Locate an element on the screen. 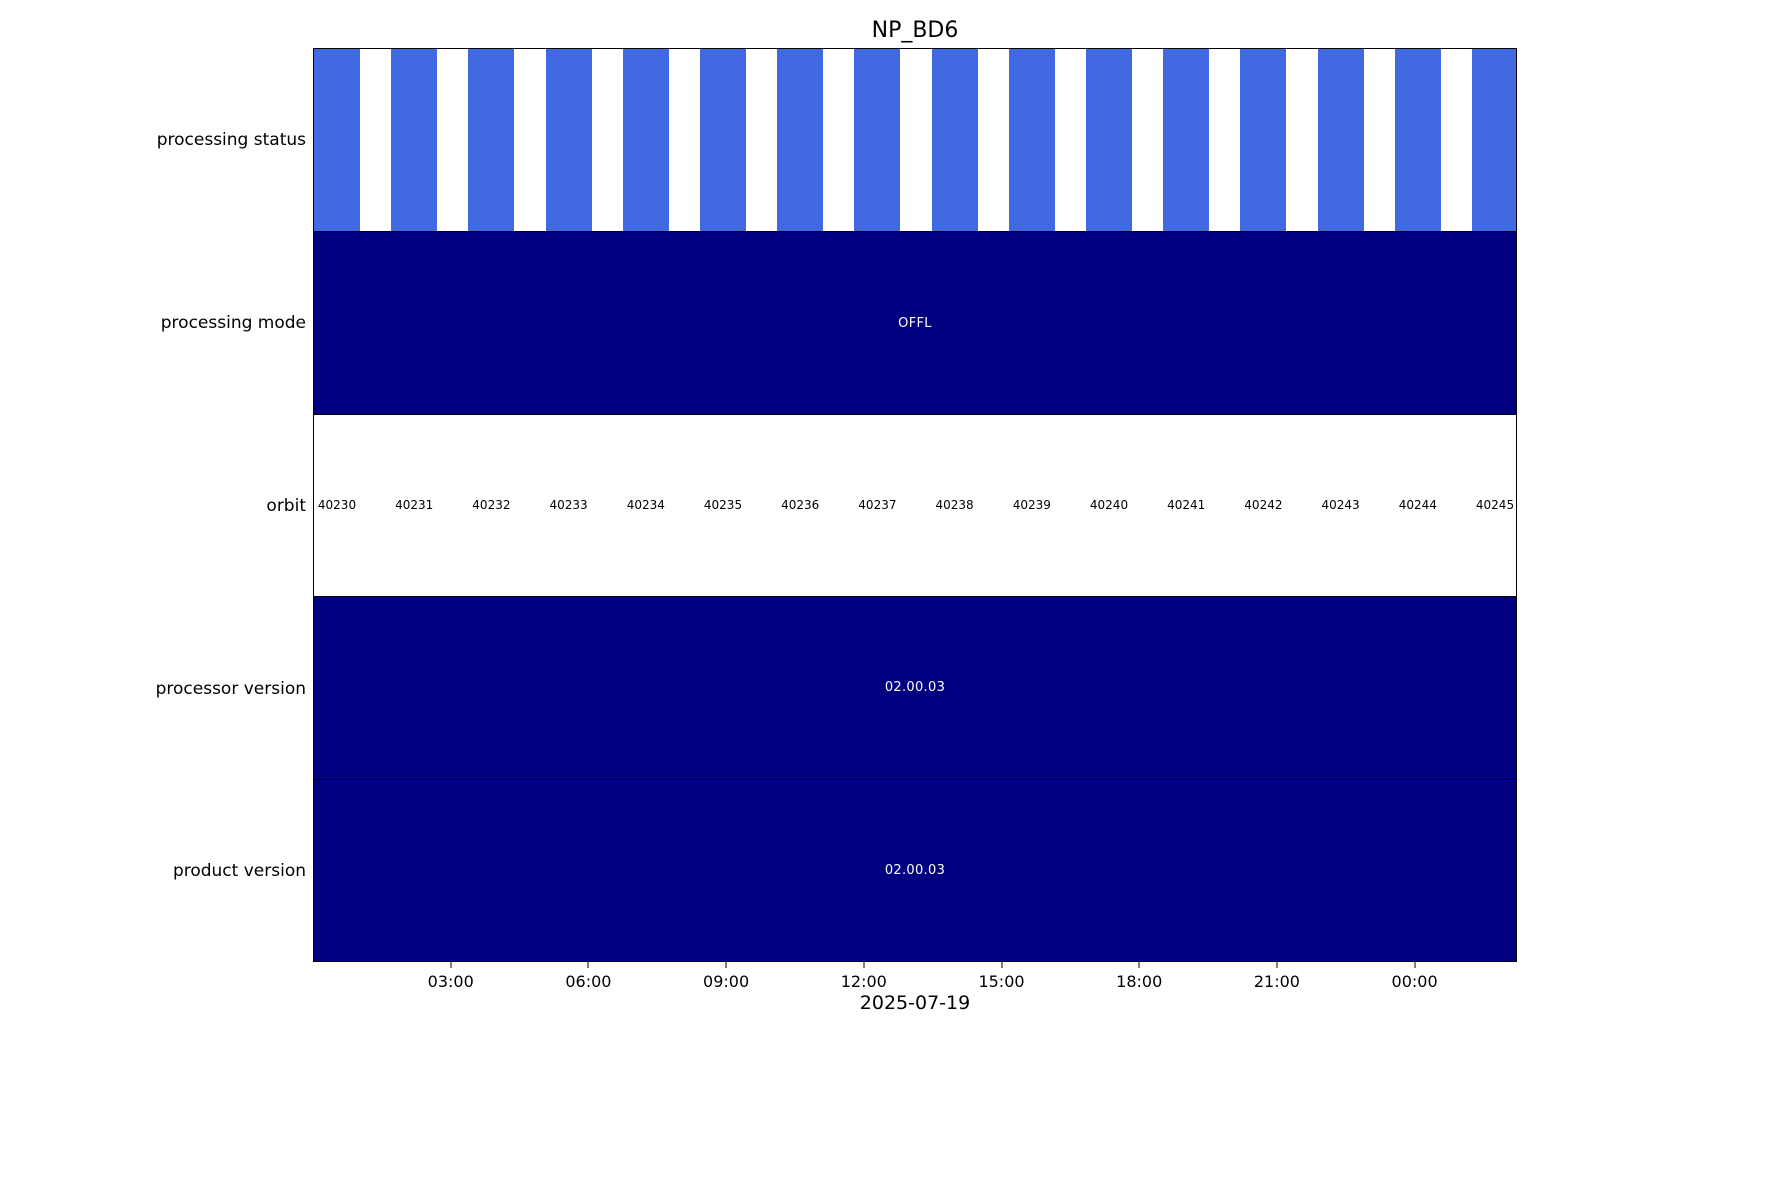 The width and height of the screenshot is (1771, 1181). row-processing-status is located at coordinates (915, 140).